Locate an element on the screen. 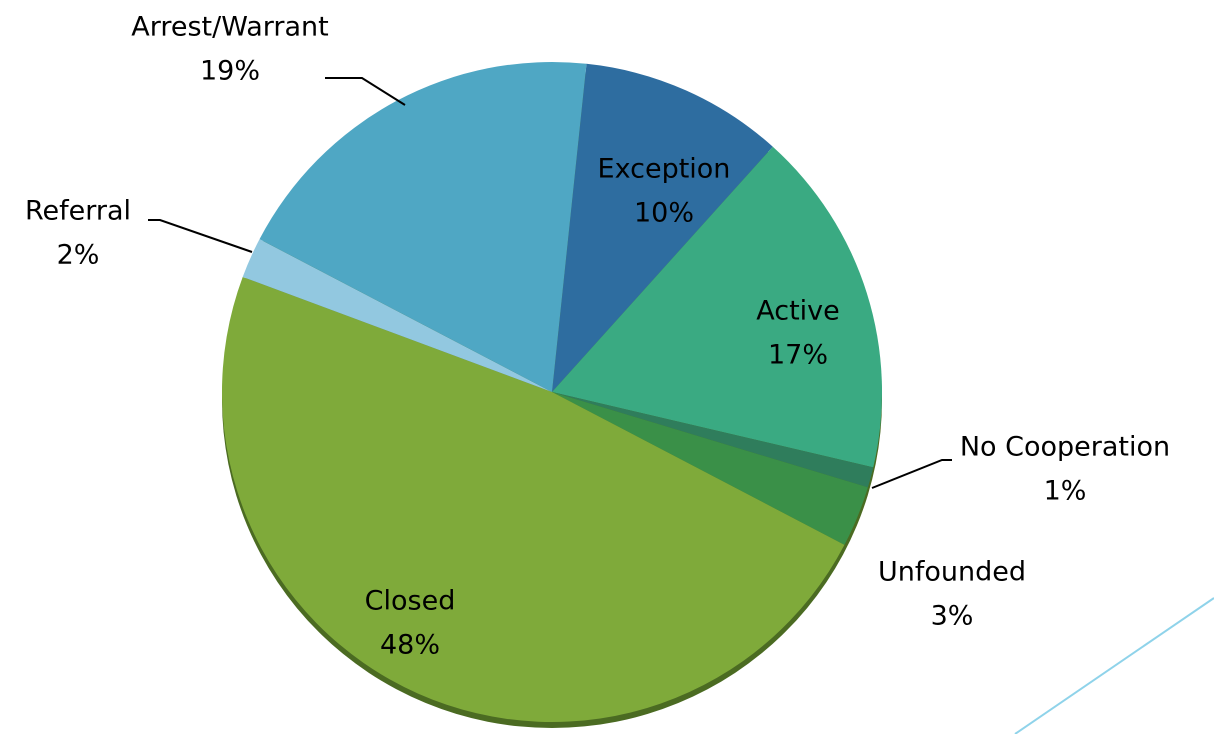  slice-value: 48% is located at coordinates (410, 645).